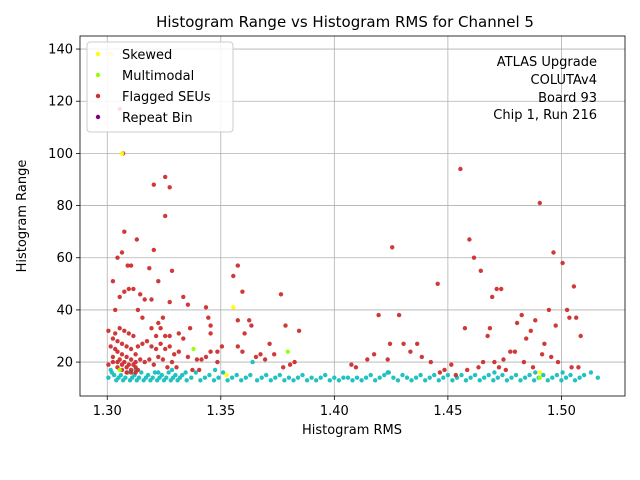  What do you see at coordinates (64, 206) in the screenshot?
I see `y-tick-label: 80` at bounding box center [64, 206].